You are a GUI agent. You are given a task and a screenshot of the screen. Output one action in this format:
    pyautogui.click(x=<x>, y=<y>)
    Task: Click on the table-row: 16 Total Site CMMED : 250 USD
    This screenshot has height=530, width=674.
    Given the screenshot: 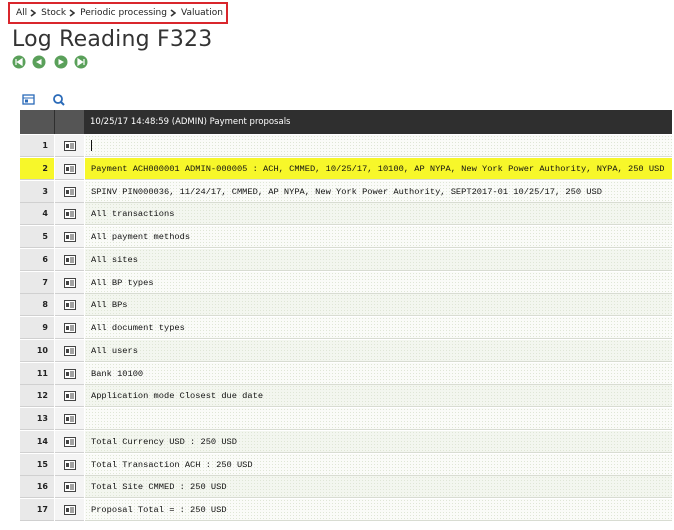 What is the action you would take?
    pyautogui.click(x=346, y=487)
    